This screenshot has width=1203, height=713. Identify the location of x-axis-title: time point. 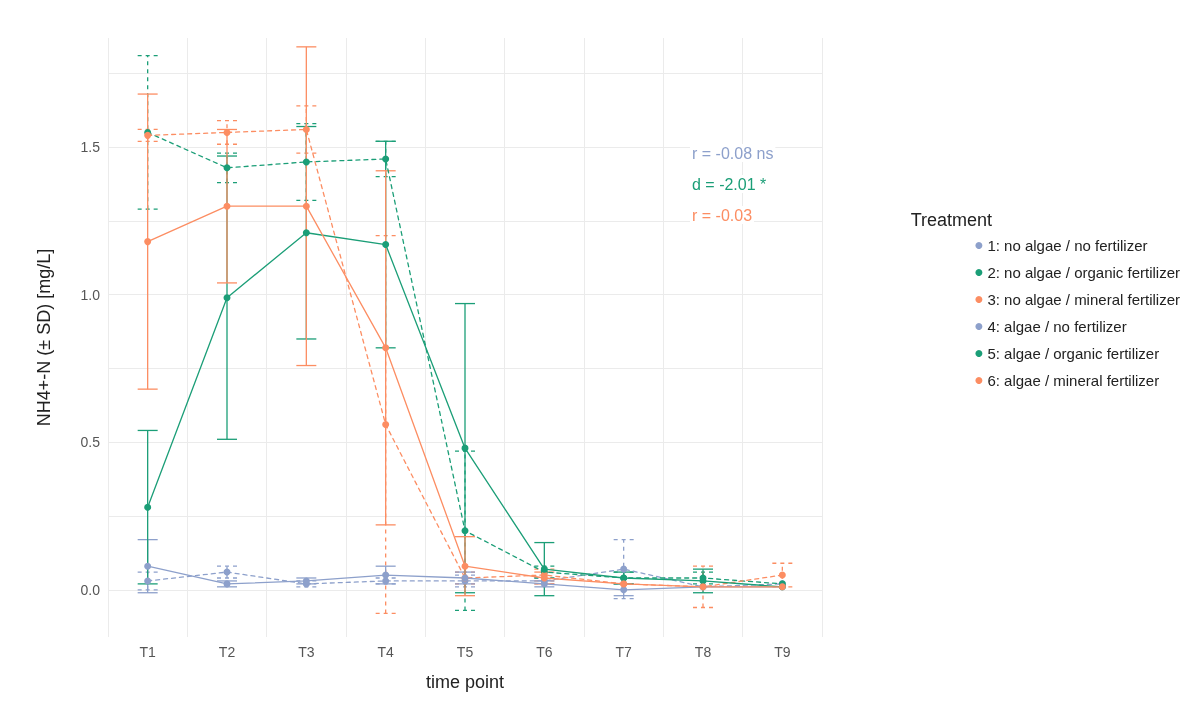
(465, 682).